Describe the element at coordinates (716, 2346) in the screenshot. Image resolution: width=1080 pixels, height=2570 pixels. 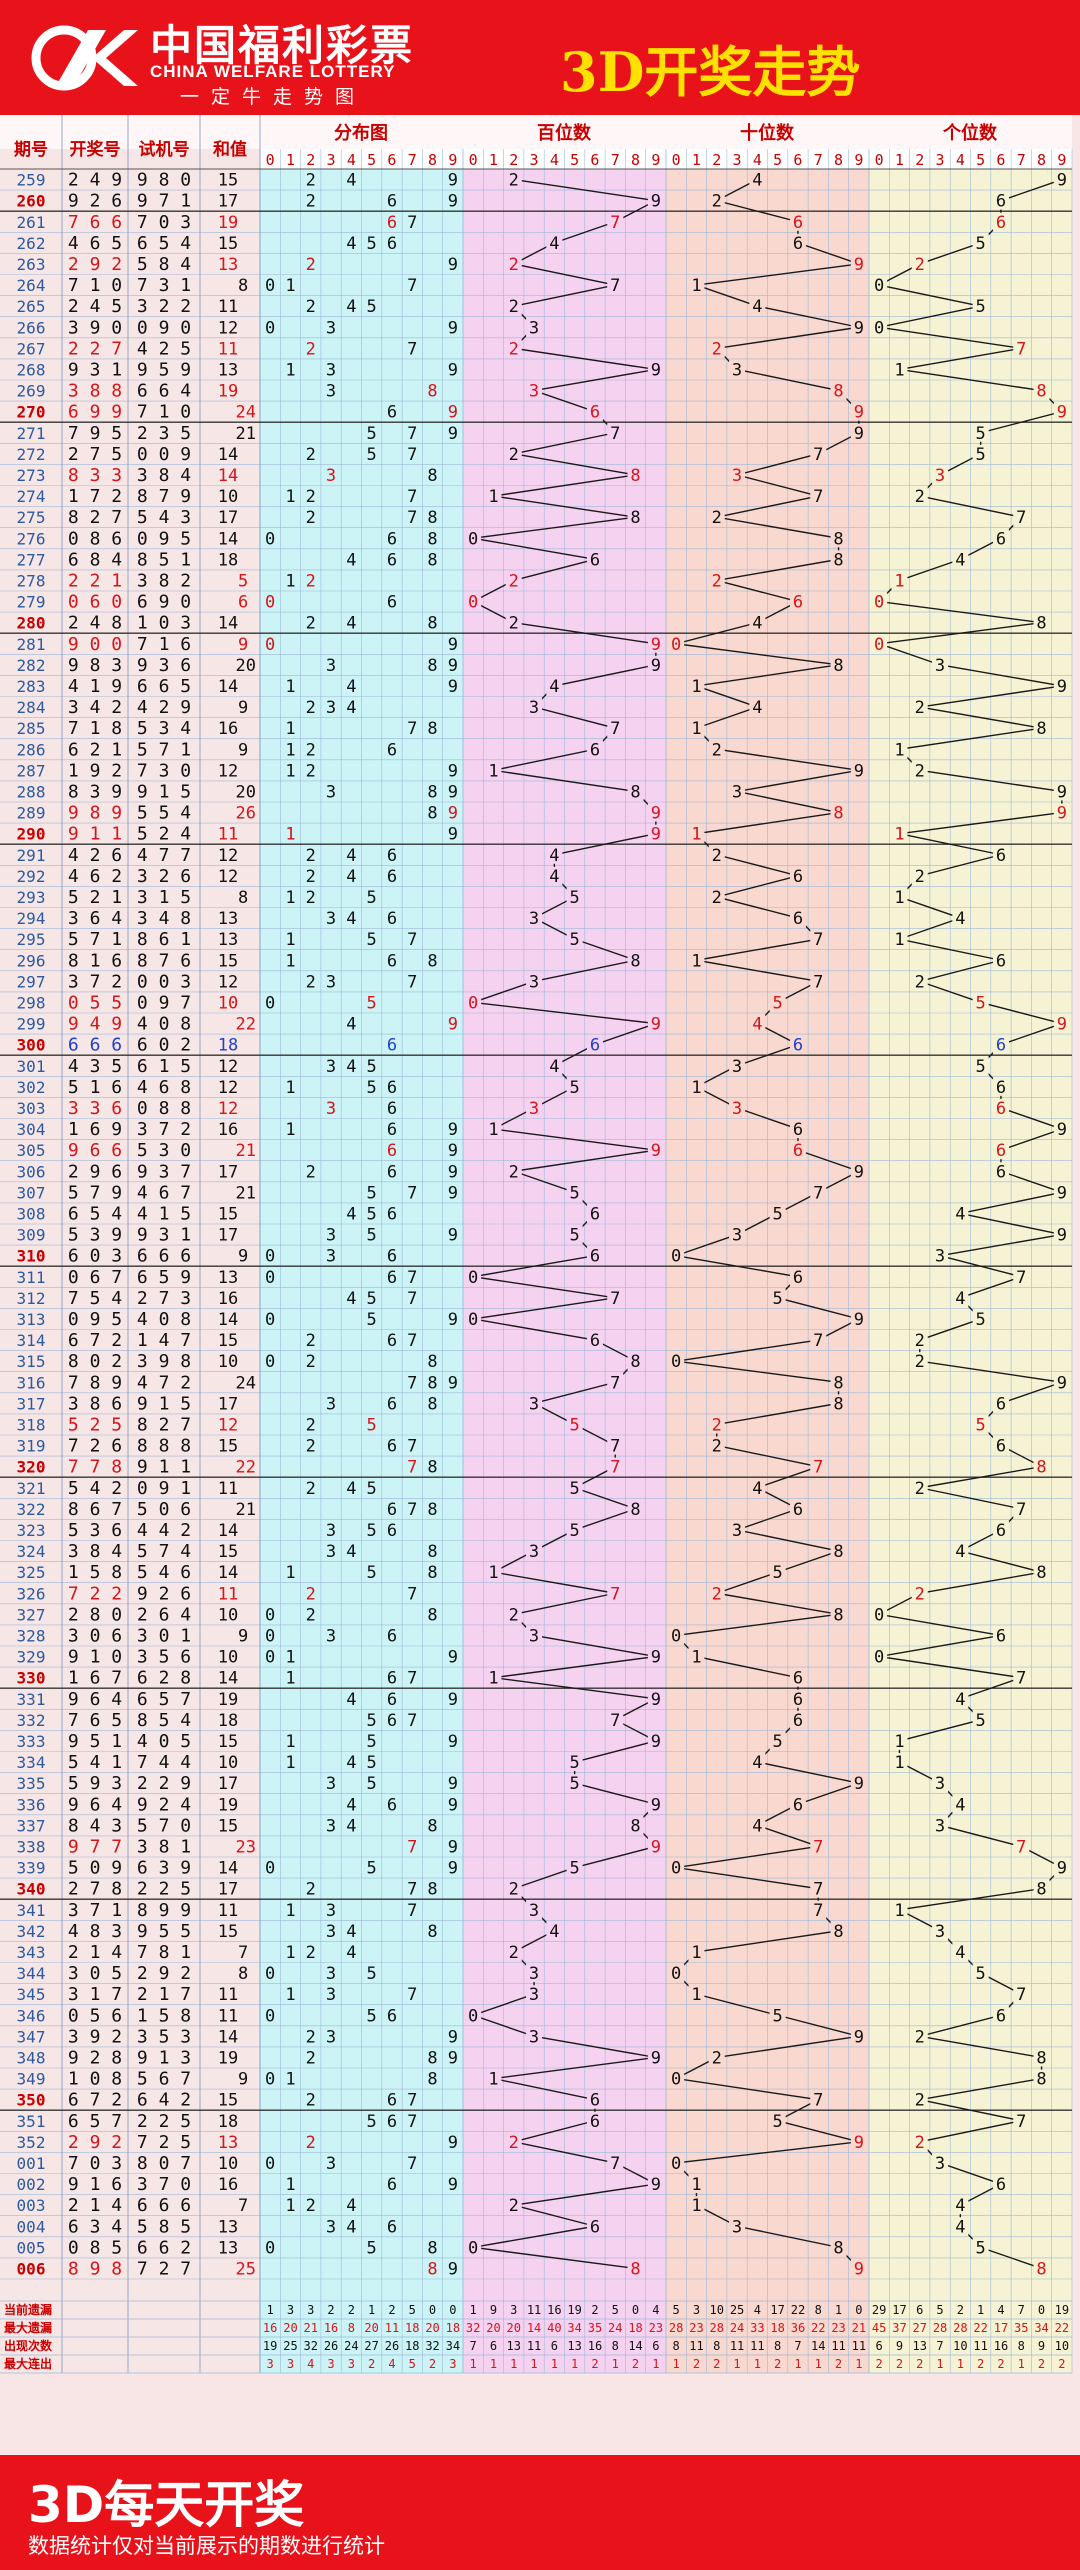
I see `stat-value: 8` at that location.